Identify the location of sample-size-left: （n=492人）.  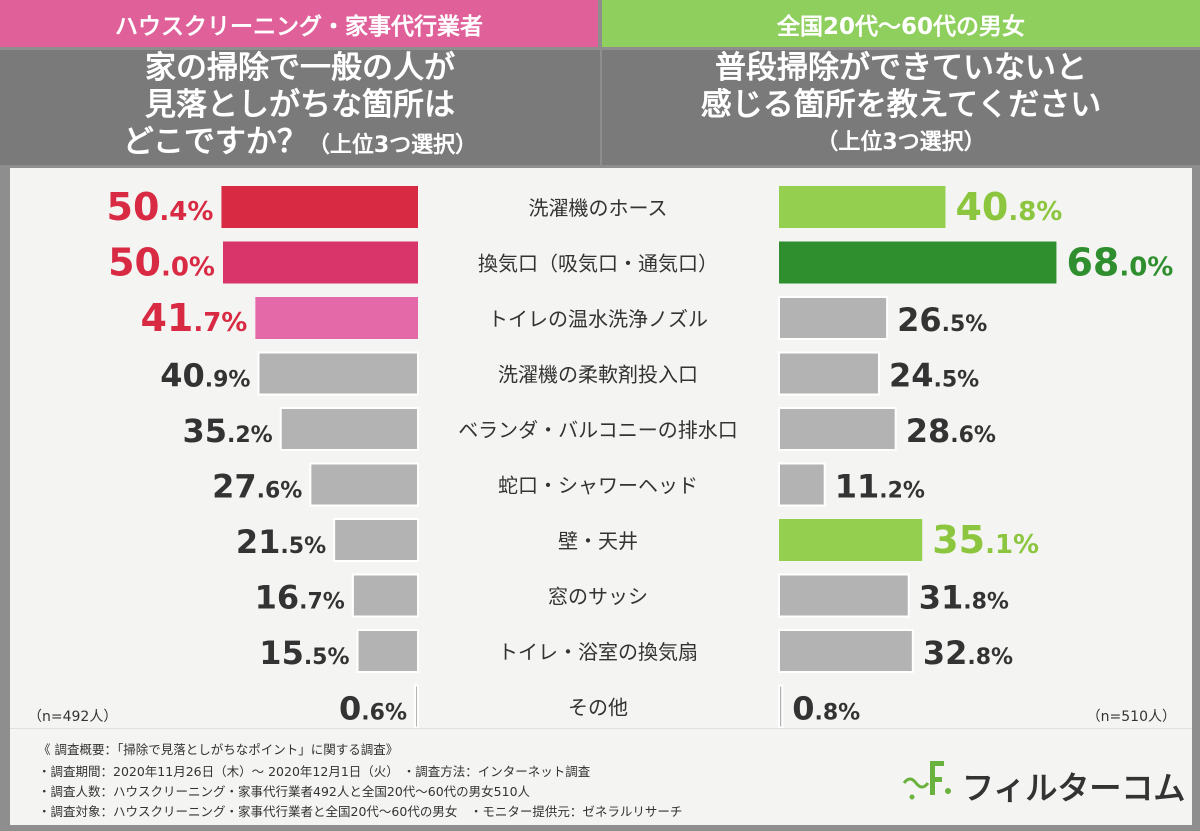
(72, 717).